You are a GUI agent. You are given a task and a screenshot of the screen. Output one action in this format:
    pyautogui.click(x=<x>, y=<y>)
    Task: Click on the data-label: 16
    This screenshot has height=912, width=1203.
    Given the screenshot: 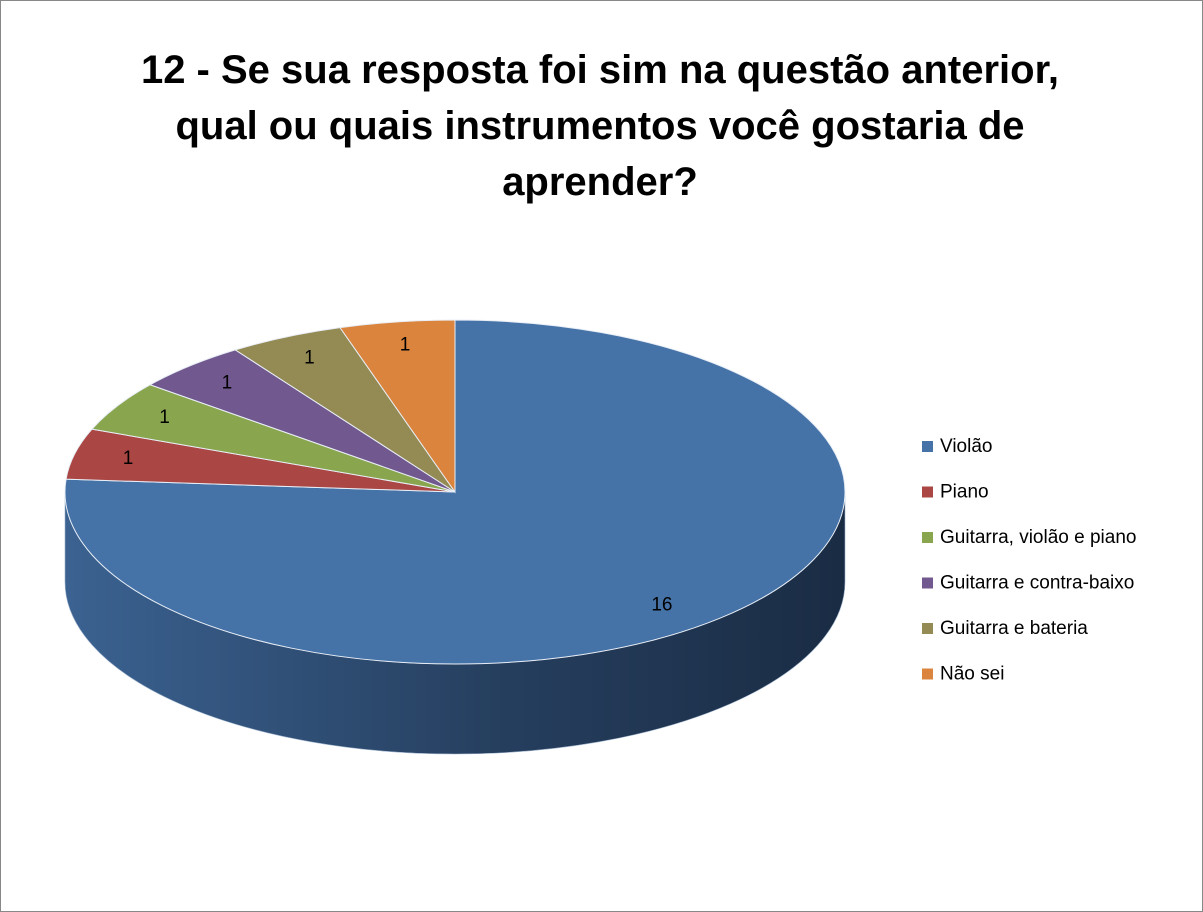 What is the action you would take?
    pyautogui.click(x=661, y=604)
    